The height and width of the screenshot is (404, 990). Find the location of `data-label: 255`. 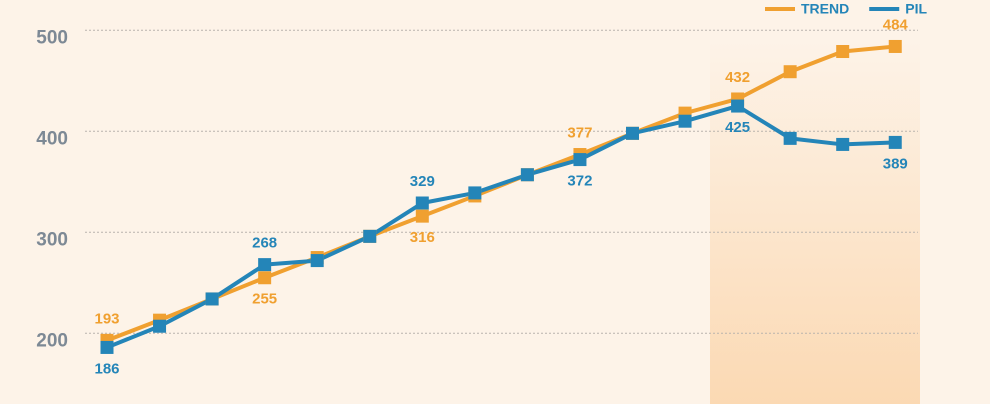

data-label: 255 is located at coordinates (264, 299).